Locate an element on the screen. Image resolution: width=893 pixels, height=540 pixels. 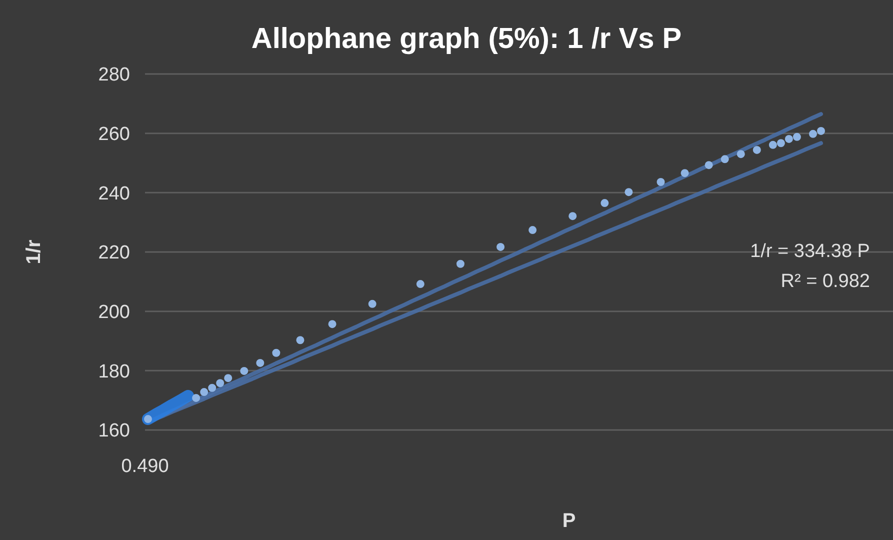
y-tick-label: 200 is located at coordinates (114, 312).